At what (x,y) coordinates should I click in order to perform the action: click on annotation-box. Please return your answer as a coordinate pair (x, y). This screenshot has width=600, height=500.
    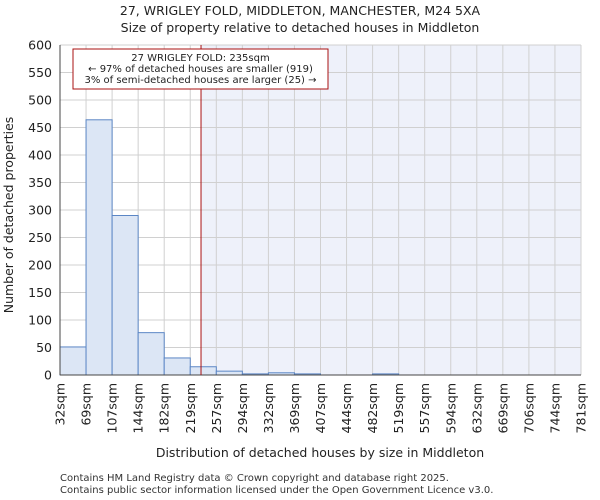
    Looking at the image, I should click on (200, 69).